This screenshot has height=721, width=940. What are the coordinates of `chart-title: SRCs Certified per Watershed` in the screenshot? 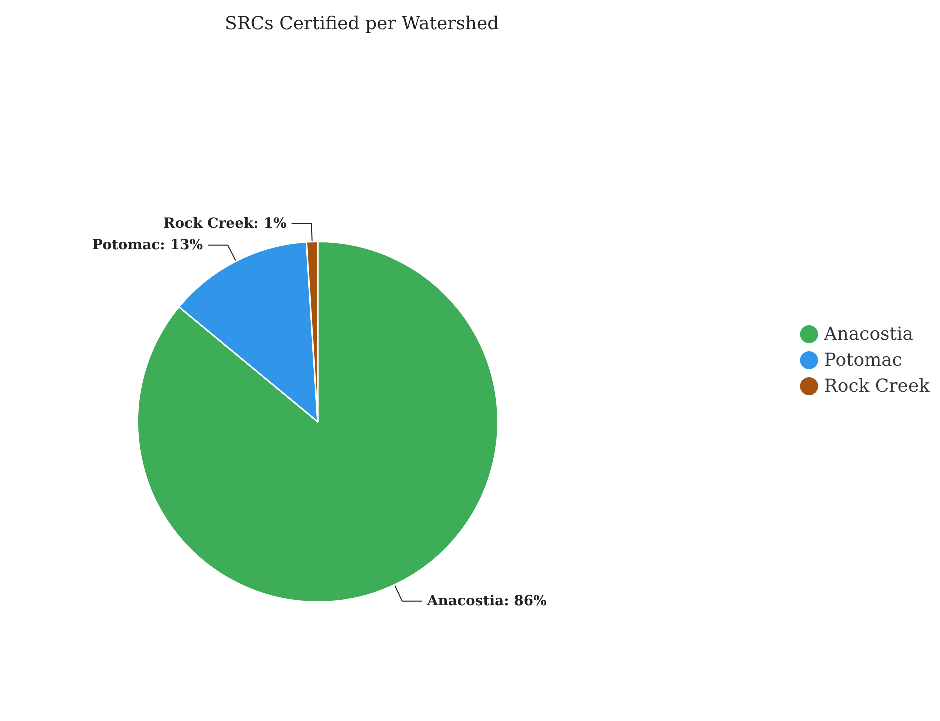 It's located at (362, 24).